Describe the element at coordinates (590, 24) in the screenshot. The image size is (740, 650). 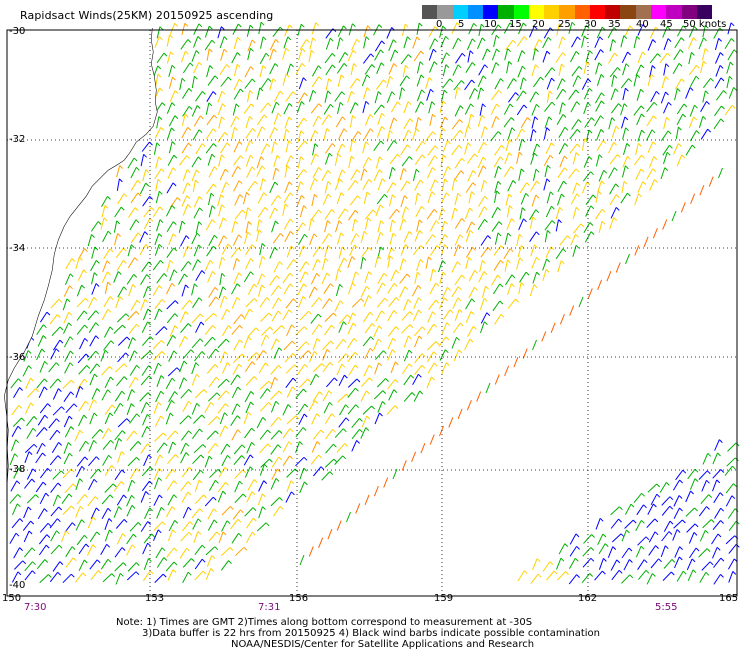
I see `scale-label: 30` at that location.